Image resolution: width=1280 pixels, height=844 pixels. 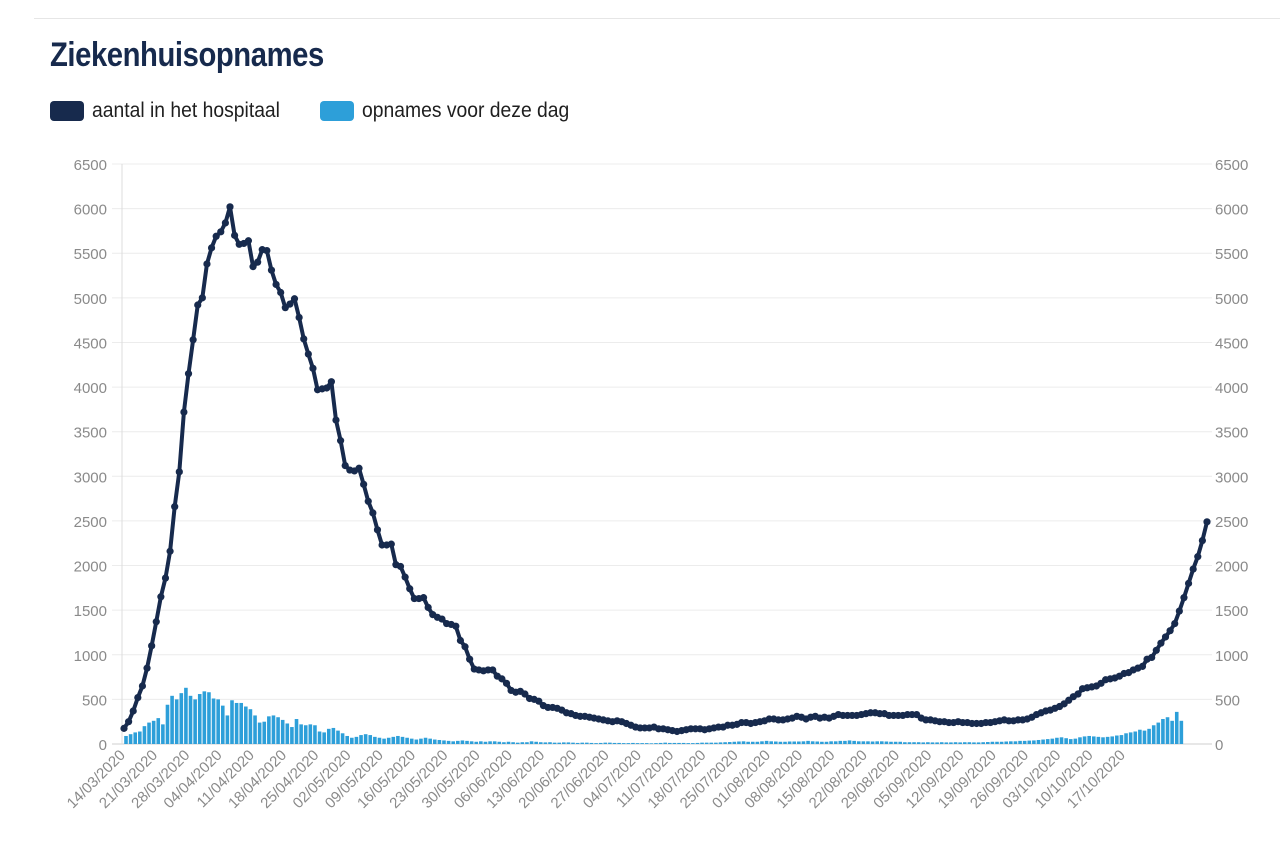 What do you see at coordinates (1231, 343) in the screenshot?
I see `y-tick-label-right: 4500` at bounding box center [1231, 343].